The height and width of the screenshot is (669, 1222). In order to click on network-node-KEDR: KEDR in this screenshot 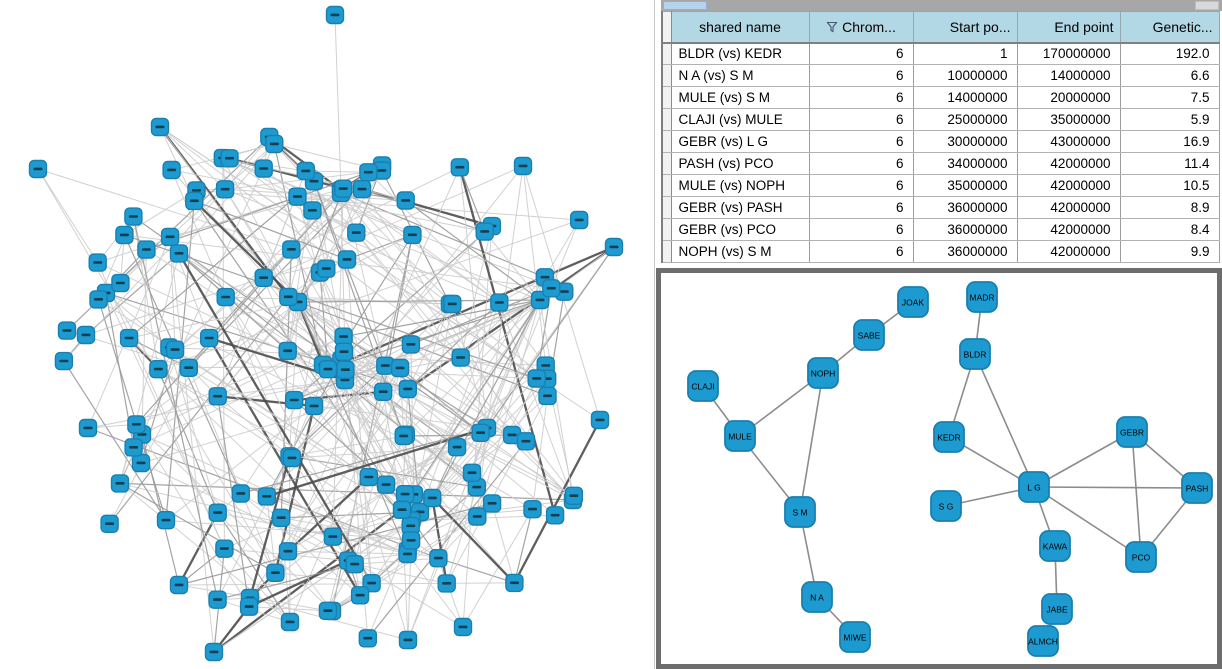, I will do `click(949, 437)`.